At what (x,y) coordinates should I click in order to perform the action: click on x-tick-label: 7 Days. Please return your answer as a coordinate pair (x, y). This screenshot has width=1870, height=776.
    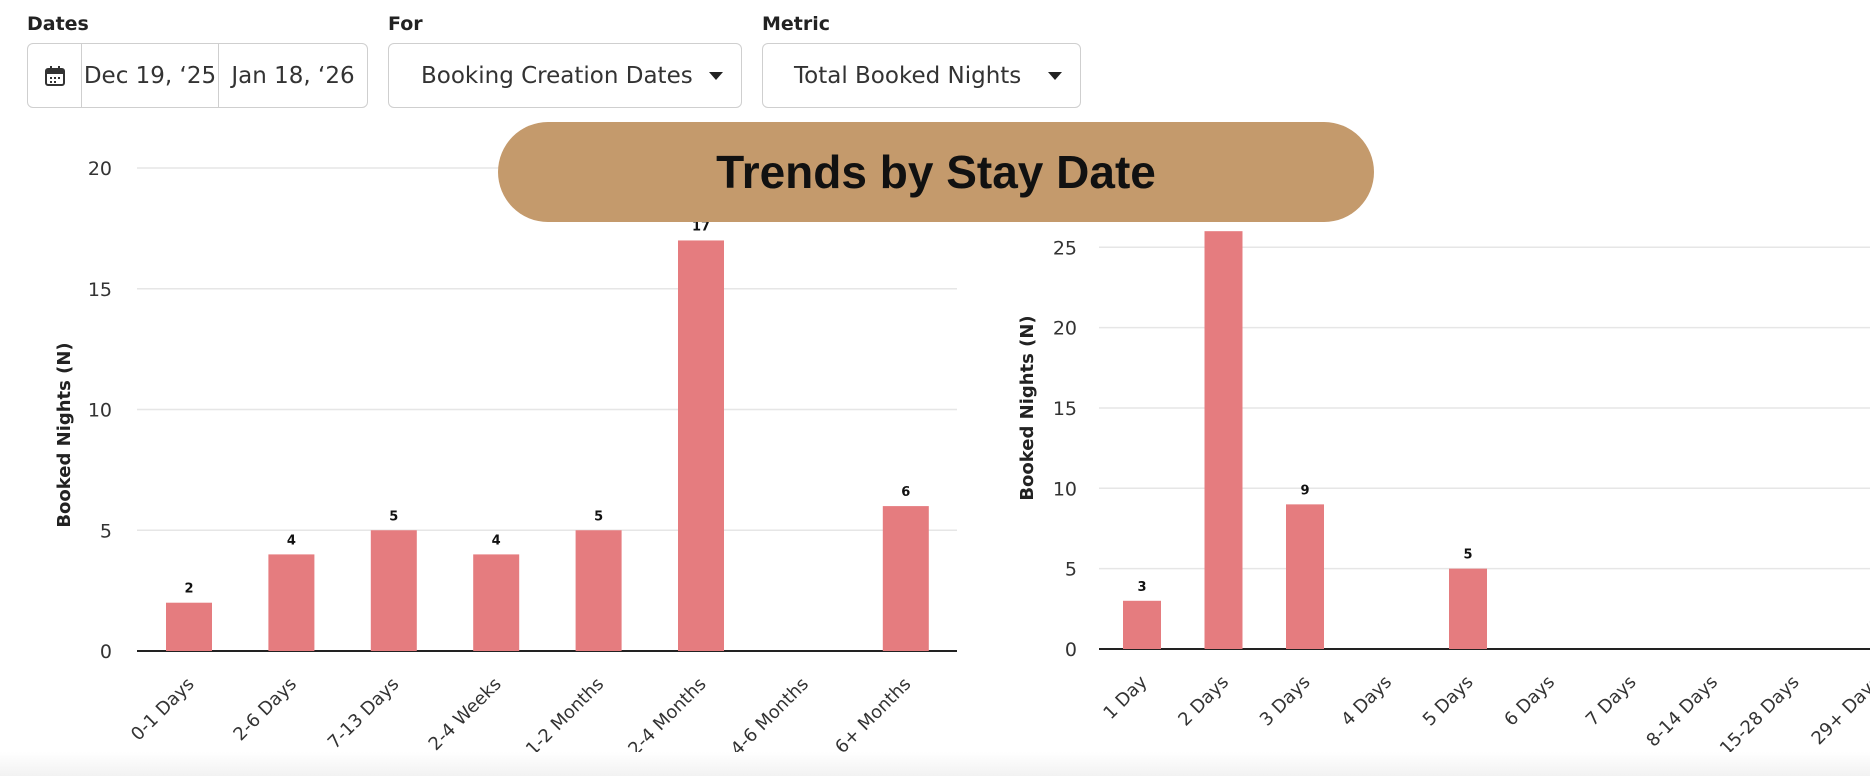
    Looking at the image, I should click on (1611, 701).